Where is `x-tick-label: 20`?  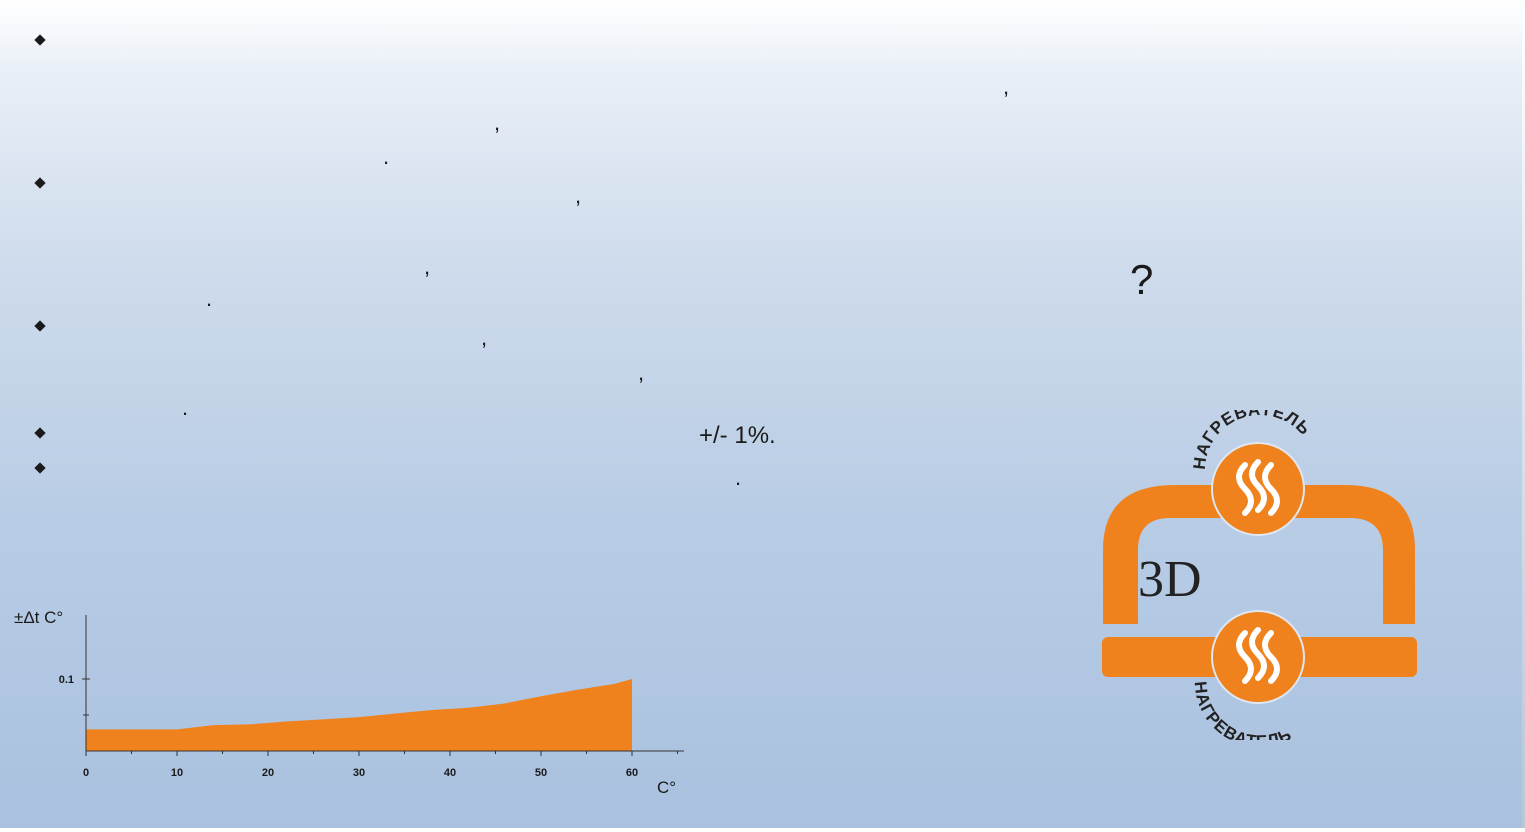
x-tick-label: 20 is located at coordinates (268, 773).